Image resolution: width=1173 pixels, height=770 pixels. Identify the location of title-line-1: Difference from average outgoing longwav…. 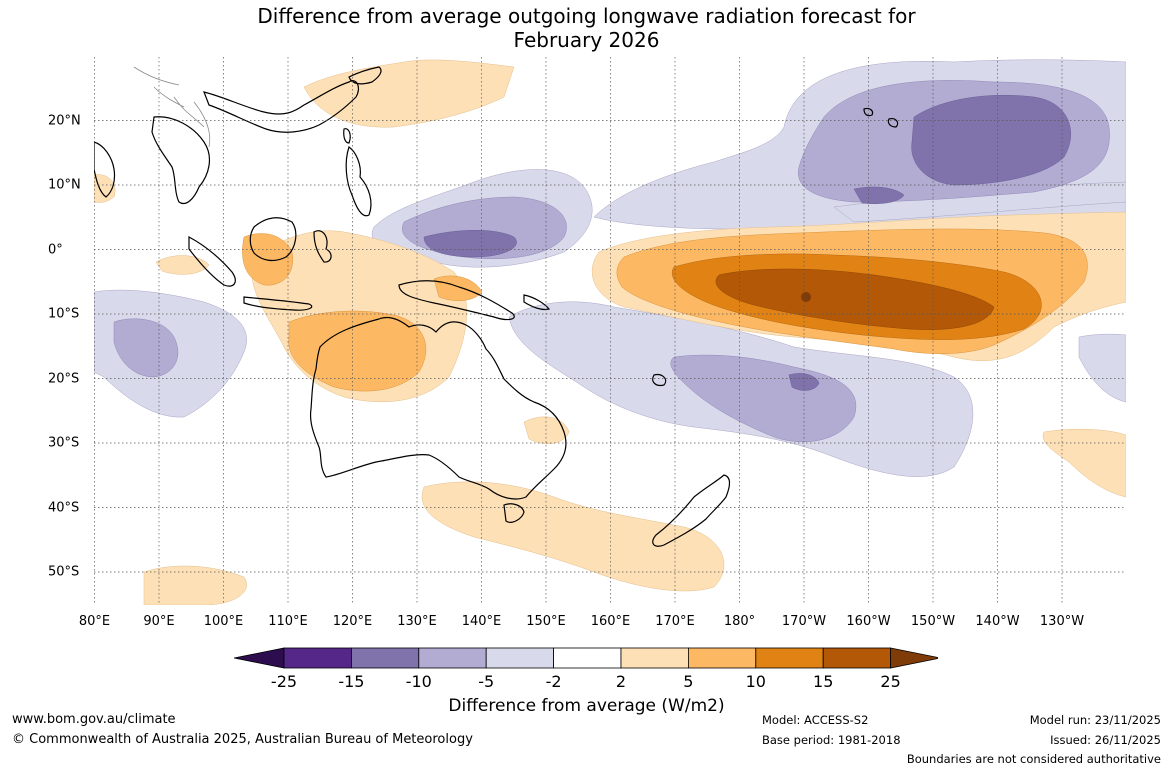
(586, 16).